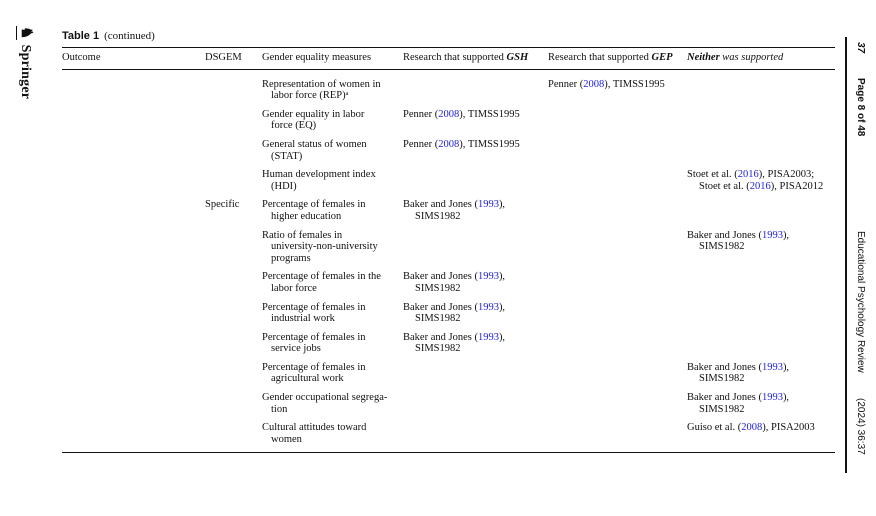 This screenshot has width=876, height=516. Describe the element at coordinates (606, 84) in the screenshot. I see `gep-cell-text: Penner (2008), TIMSS1995` at that location.